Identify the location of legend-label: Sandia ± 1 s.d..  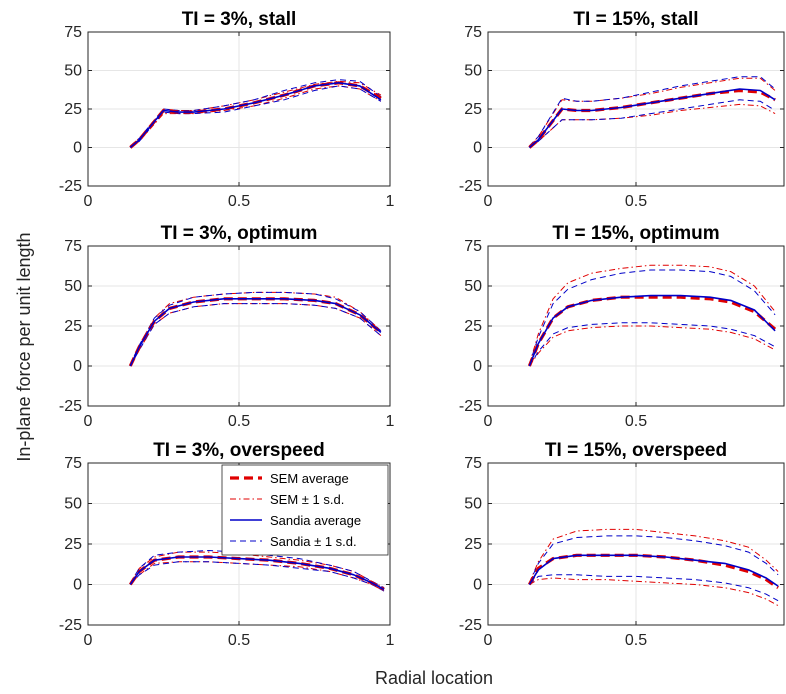
(313, 541).